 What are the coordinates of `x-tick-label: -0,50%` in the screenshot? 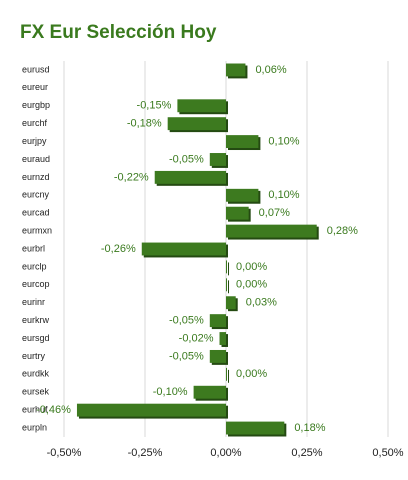 It's located at (64, 453).